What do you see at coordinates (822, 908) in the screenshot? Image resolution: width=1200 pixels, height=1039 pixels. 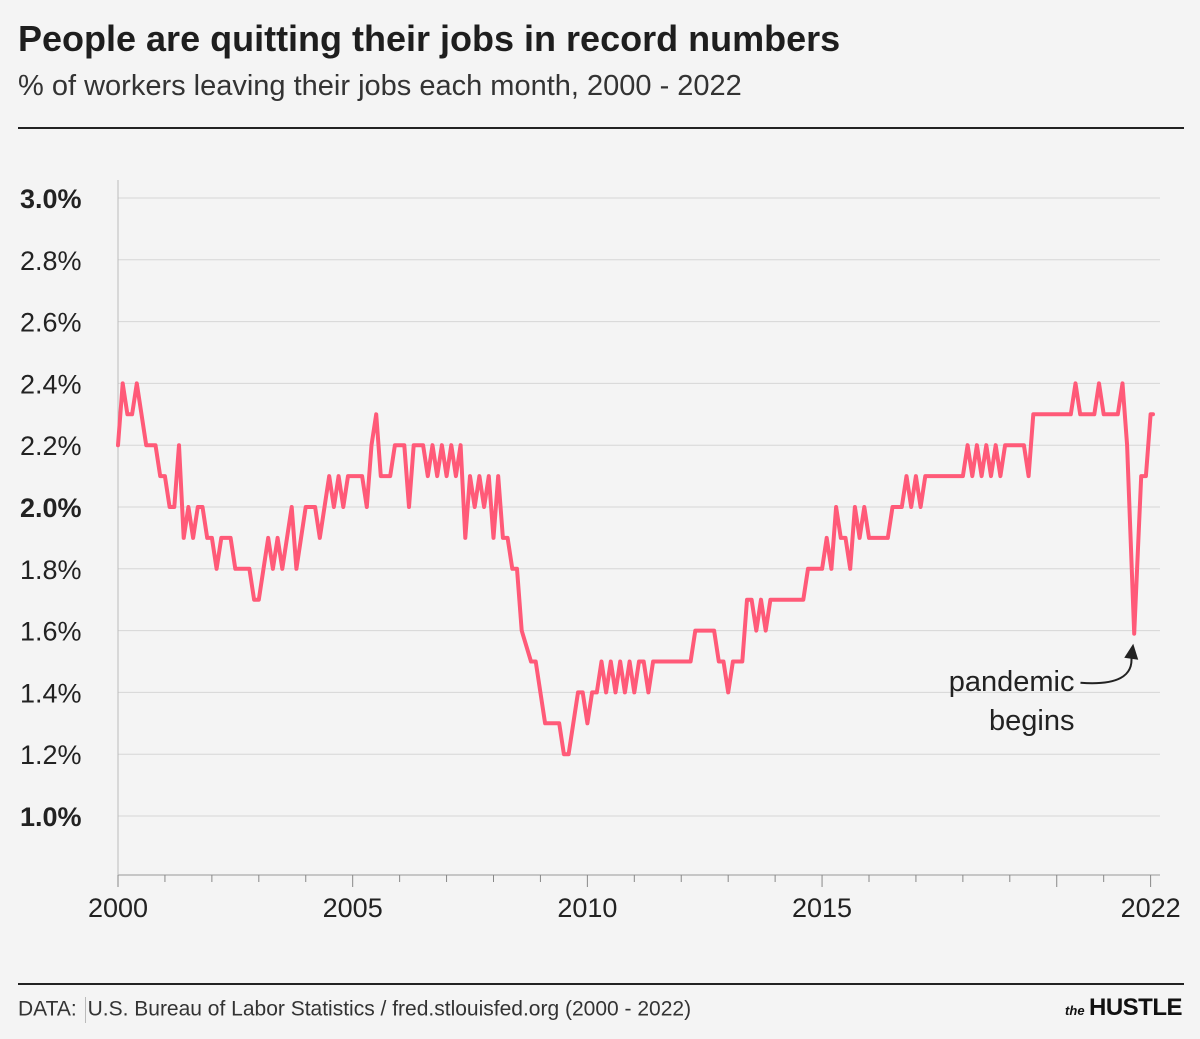 I see `x-tick-label: 2015` at bounding box center [822, 908].